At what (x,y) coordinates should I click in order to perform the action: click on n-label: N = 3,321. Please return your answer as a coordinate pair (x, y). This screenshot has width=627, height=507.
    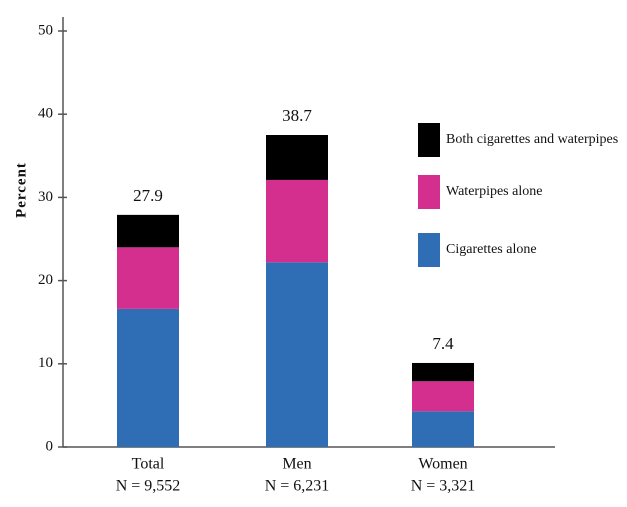
    Looking at the image, I should click on (443, 486).